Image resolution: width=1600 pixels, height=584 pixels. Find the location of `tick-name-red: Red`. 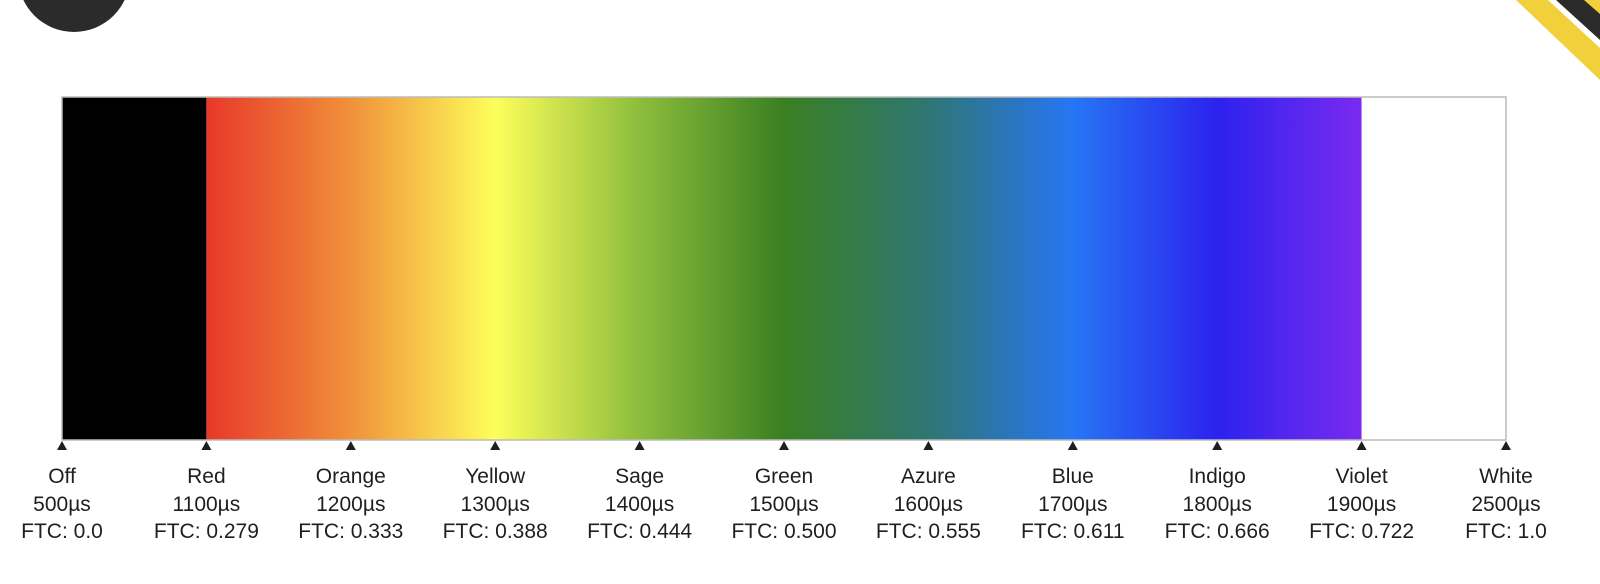

tick-name-red: Red is located at coordinates (206, 476).